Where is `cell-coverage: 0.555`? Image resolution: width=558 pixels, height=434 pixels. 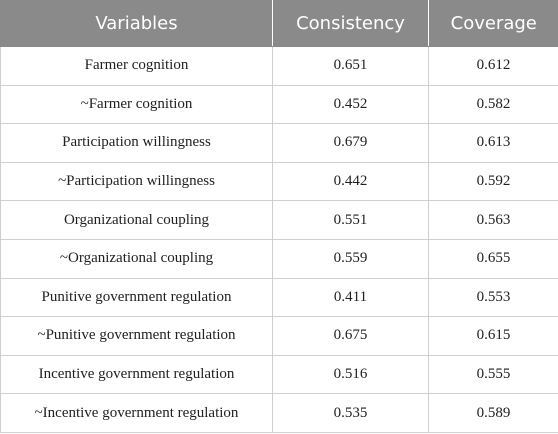
cell-coverage: 0.555 is located at coordinates (493, 374).